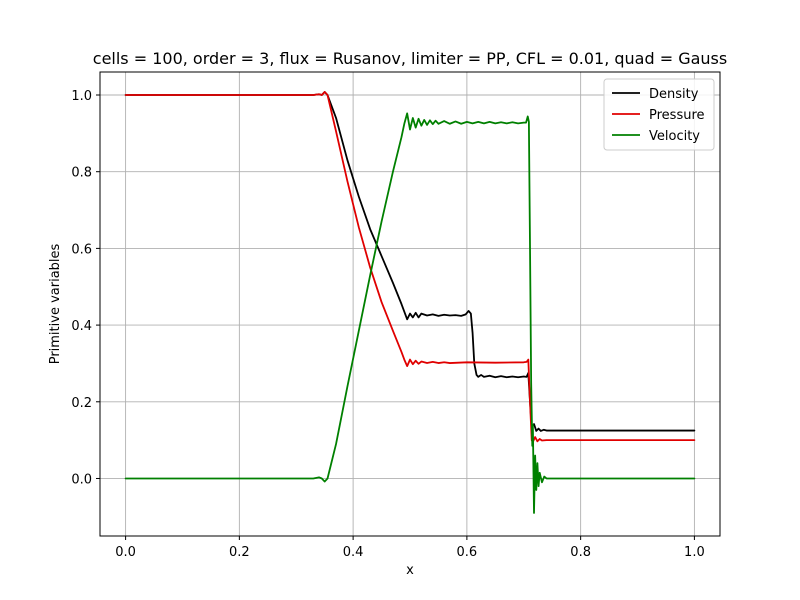 Image resolution: width=800 pixels, height=600 pixels. I want to click on x-tick-label: 0.6, so click(467, 552).